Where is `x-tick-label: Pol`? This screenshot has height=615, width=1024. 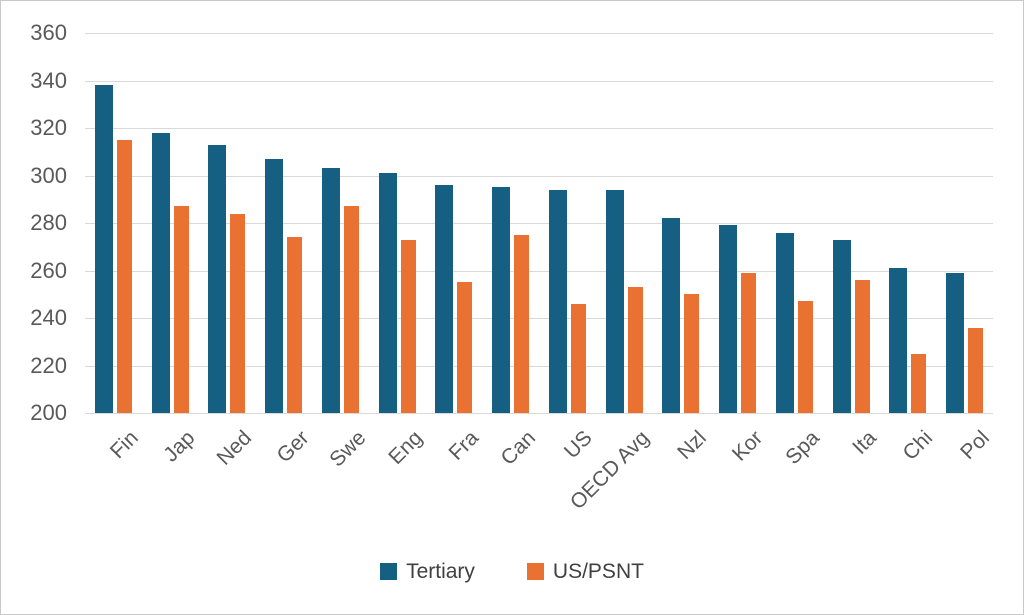
x-tick-label: Pol is located at coordinates (975, 445).